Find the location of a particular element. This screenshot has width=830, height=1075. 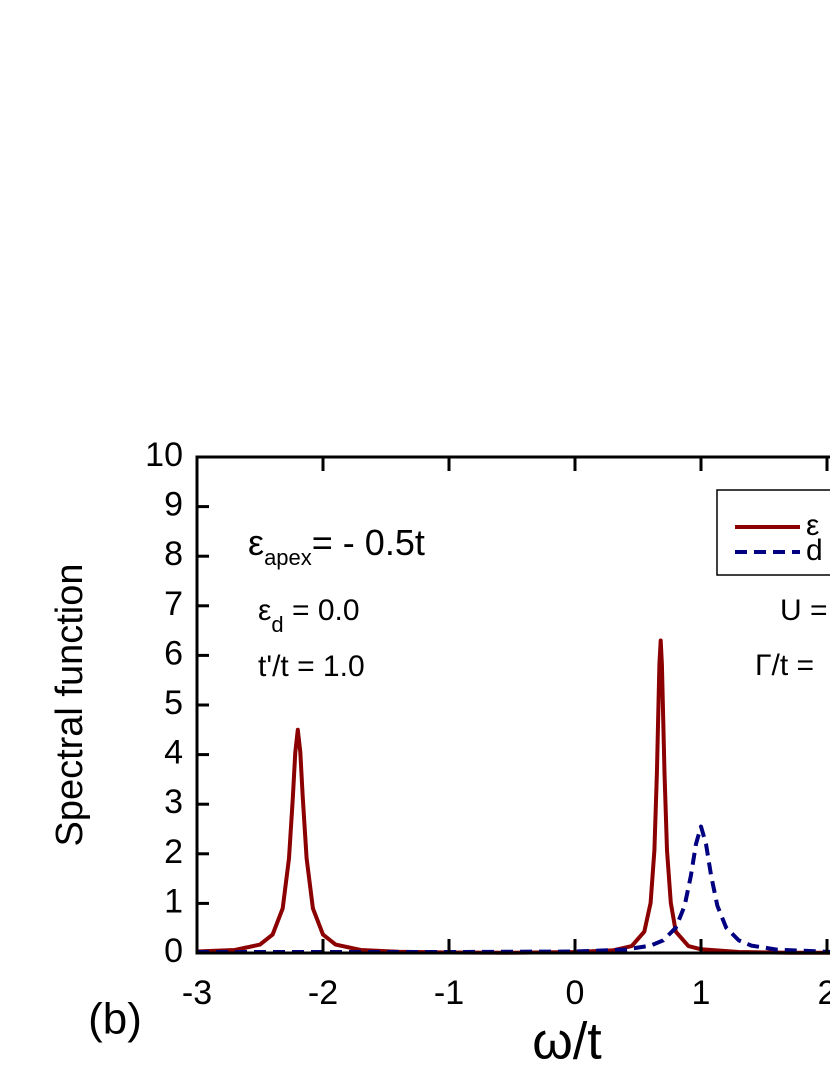

y-tick-label: 0 is located at coordinates (173, 951).